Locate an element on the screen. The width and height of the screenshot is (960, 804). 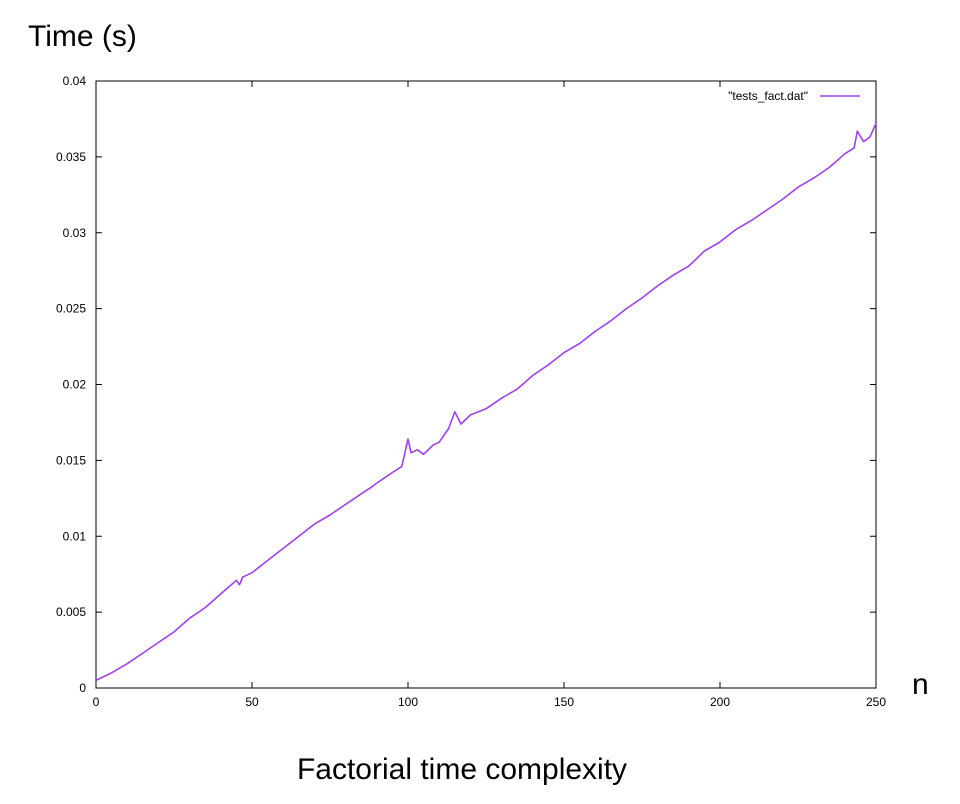
legend: "tests_fact.dat" is located at coordinates (794, 96).